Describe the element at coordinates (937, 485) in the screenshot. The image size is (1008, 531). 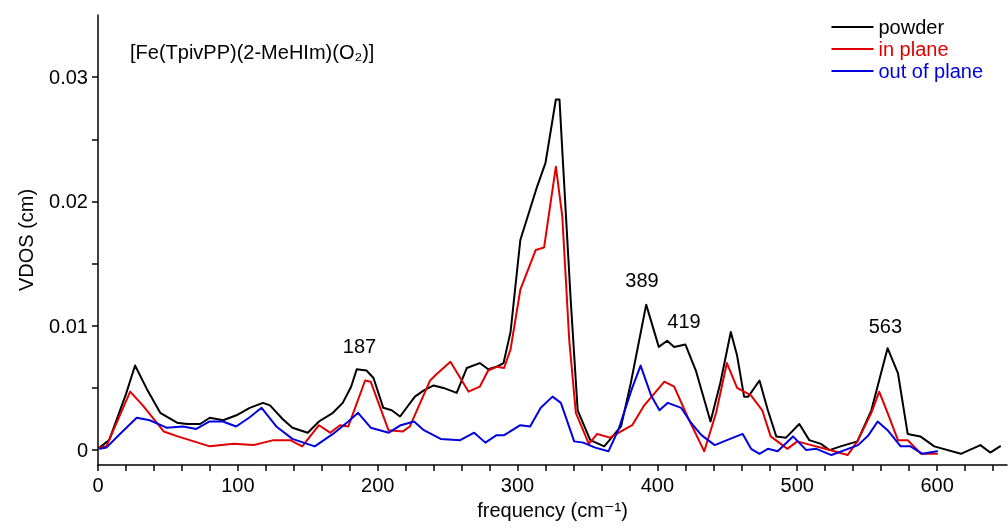
I see `x-tick-label: 600` at that location.